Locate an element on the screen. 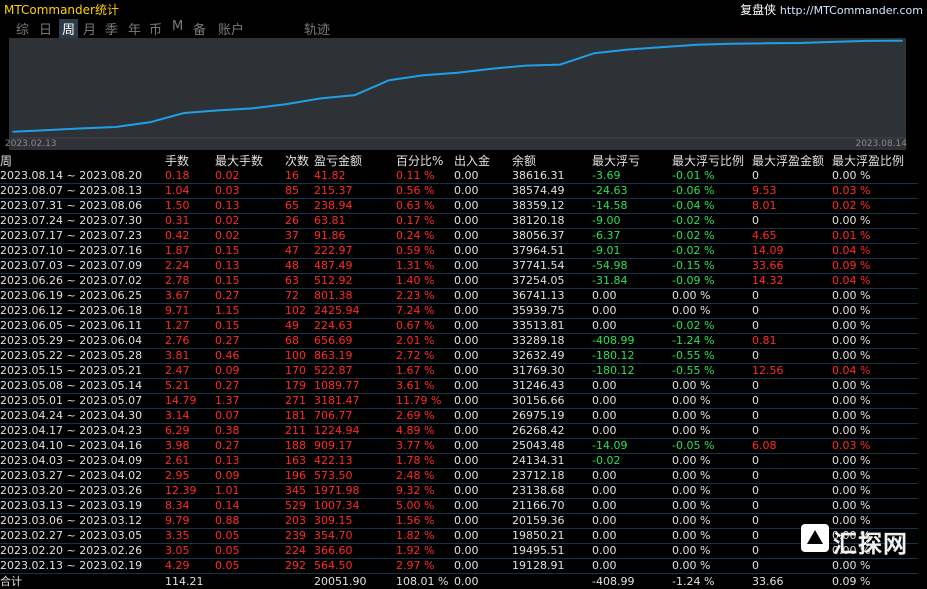 Image resolution: width=927 pixels, height=589 pixels. tab-7: M is located at coordinates (177, 26).